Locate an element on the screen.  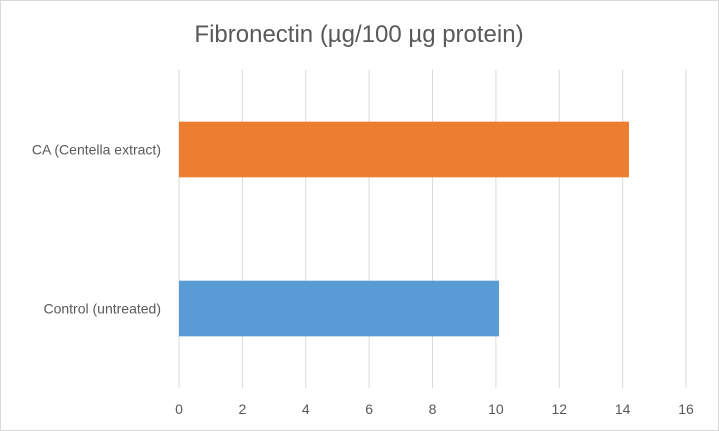
x-tick-label: 14 is located at coordinates (623, 409).